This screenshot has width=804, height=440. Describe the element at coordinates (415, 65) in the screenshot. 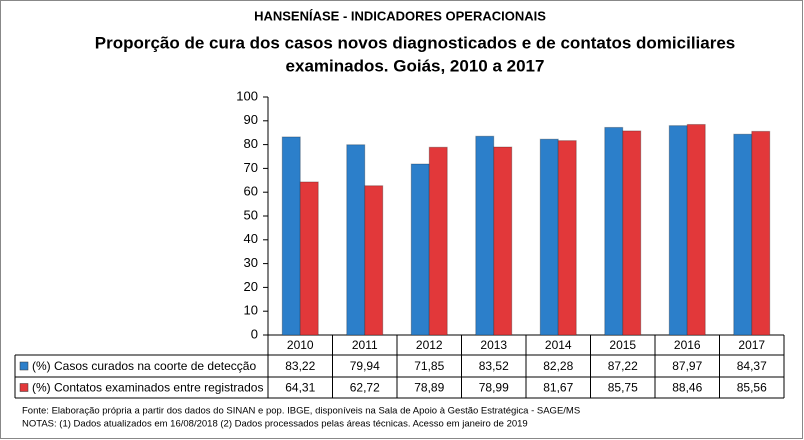

I see `chart-subtitle: examinados. Goiás, 2010 a 2017` at that location.